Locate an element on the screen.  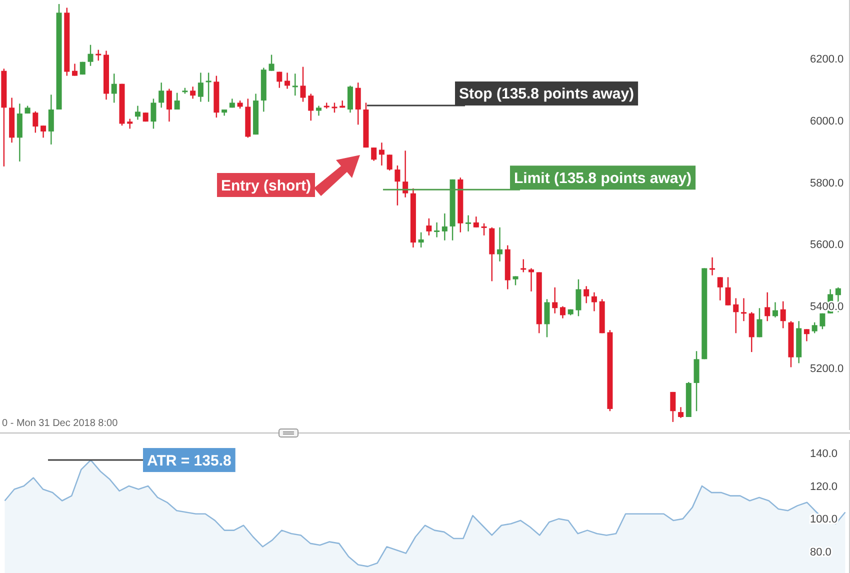
ref-line-label: Limit (135.8 points away) is located at coordinates (603, 178).